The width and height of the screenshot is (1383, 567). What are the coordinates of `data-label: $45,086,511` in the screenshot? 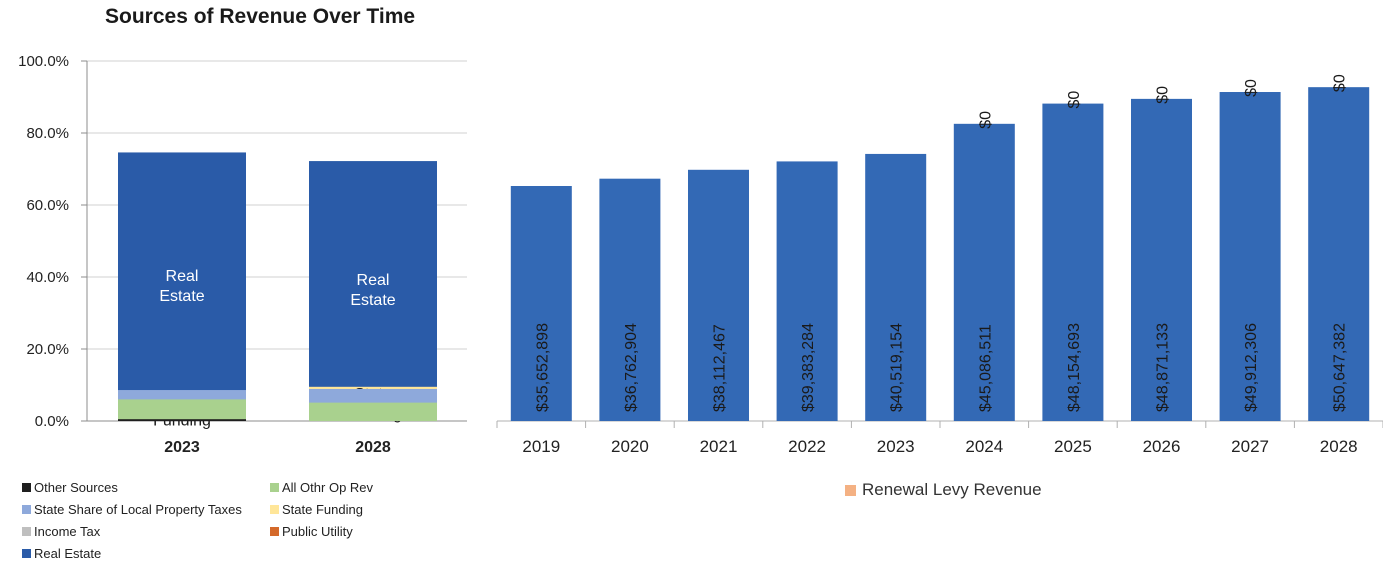 It's located at (985, 368).